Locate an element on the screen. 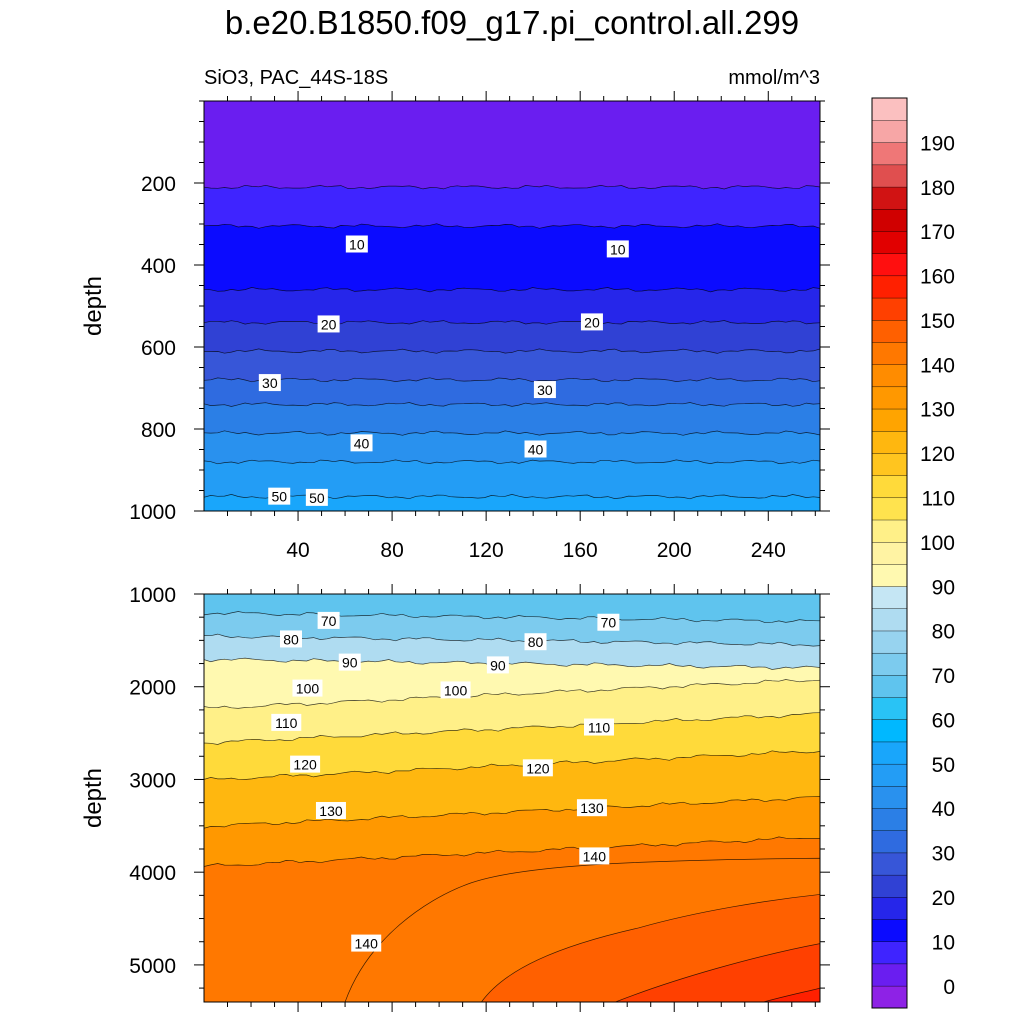  y-tick-label: 5000 is located at coordinates (152, 966).